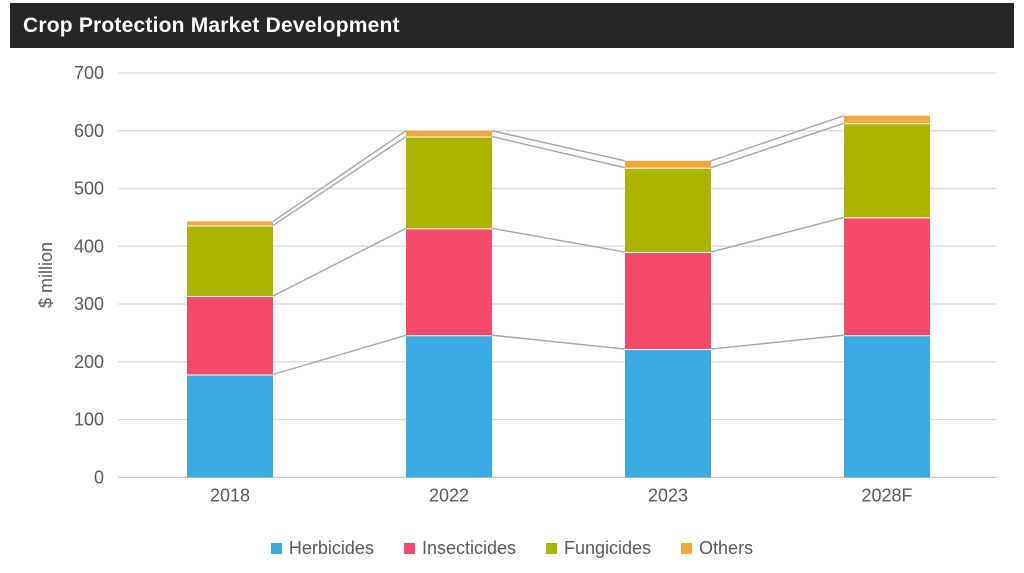 This screenshot has height=573, width=1024. What do you see at coordinates (449, 495) in the screenshot?
I see `x-tick-label-2022: 2022` at bounding box center [449, 495].